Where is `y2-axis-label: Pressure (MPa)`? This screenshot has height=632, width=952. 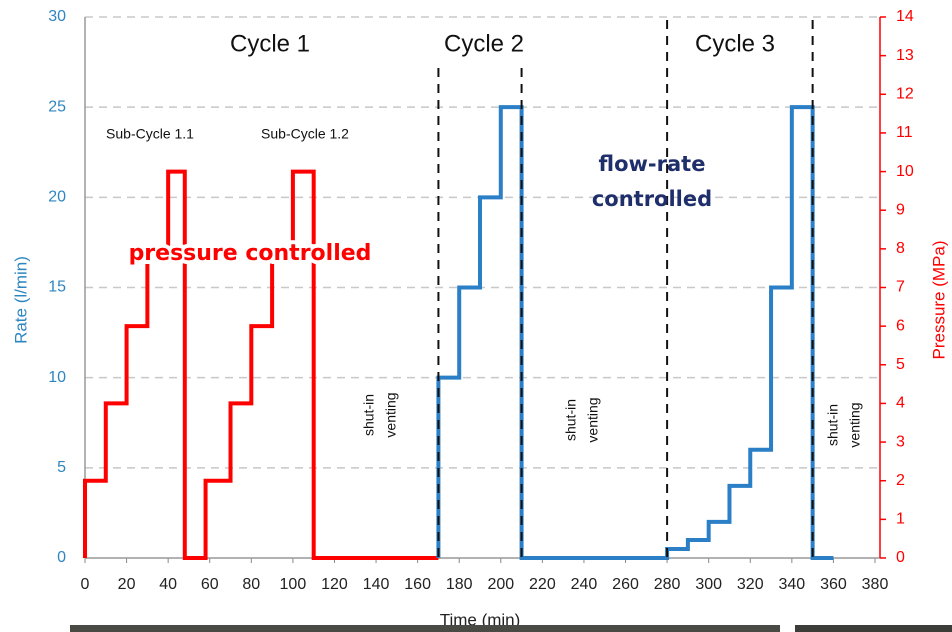 y2-axis-label: Pressure (MPa) is located at coordinates (938, 299).